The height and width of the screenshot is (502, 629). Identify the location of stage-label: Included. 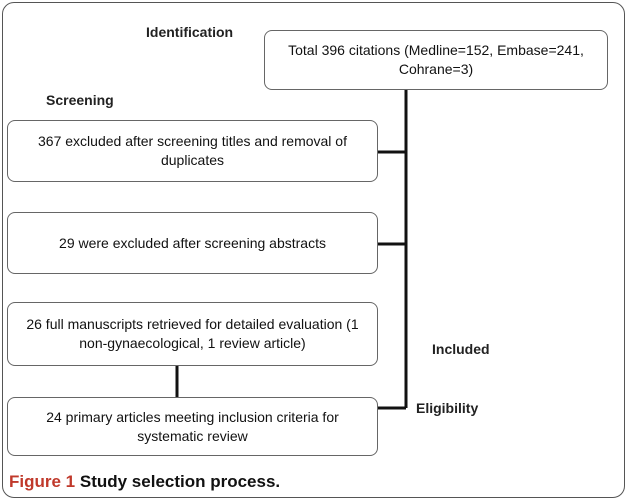
(461, 349).